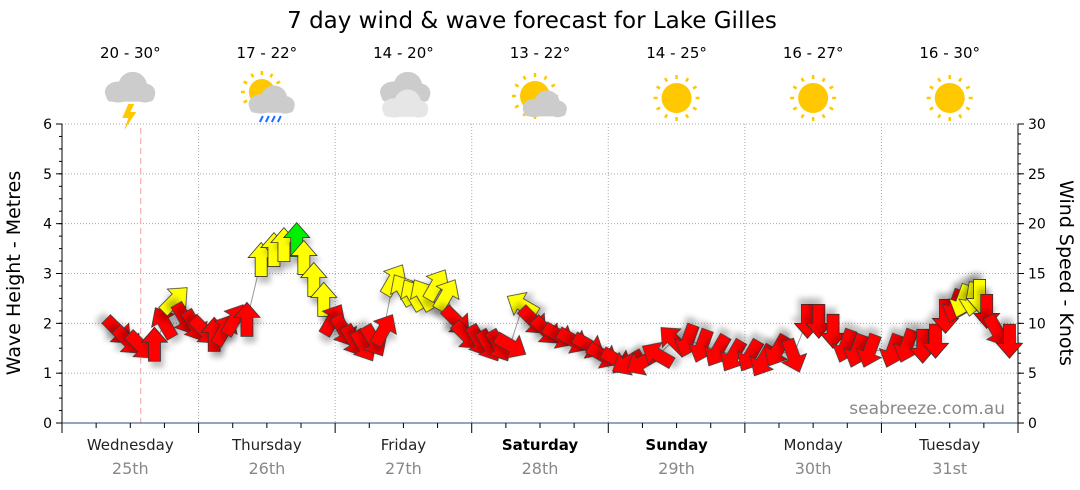  Describe the element at coordinates (539, 96) in the screenshot. I see `partly-cloudy-icon` at that location.